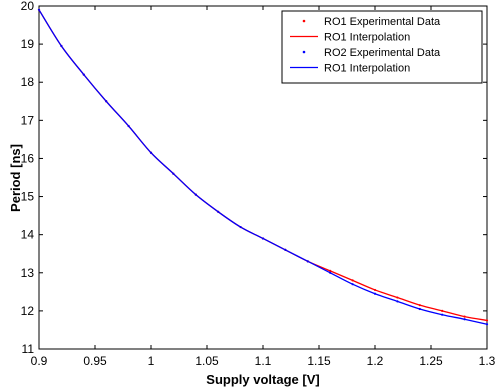 The width and height of the screenshot is (503, 391). I want to click on x-tick-label: 1.05, so click(207, 361).